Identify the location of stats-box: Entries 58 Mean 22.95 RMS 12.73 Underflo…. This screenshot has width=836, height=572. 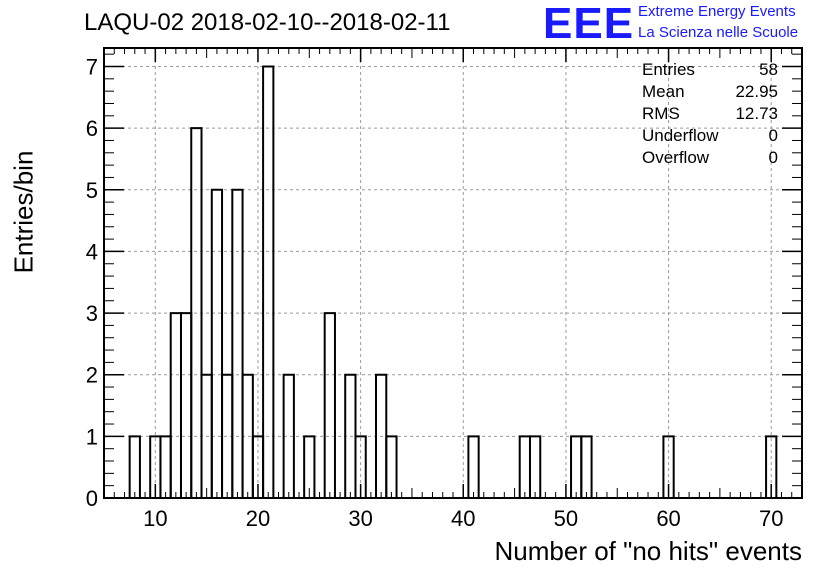
(710, 115).